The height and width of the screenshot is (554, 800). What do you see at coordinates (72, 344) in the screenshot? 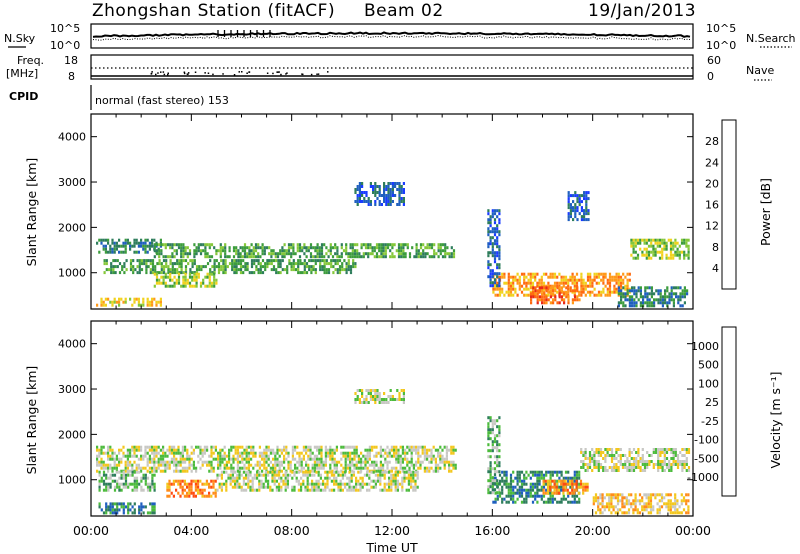
I see `y-tick-label: 4000` at bounding box center [72, 344].